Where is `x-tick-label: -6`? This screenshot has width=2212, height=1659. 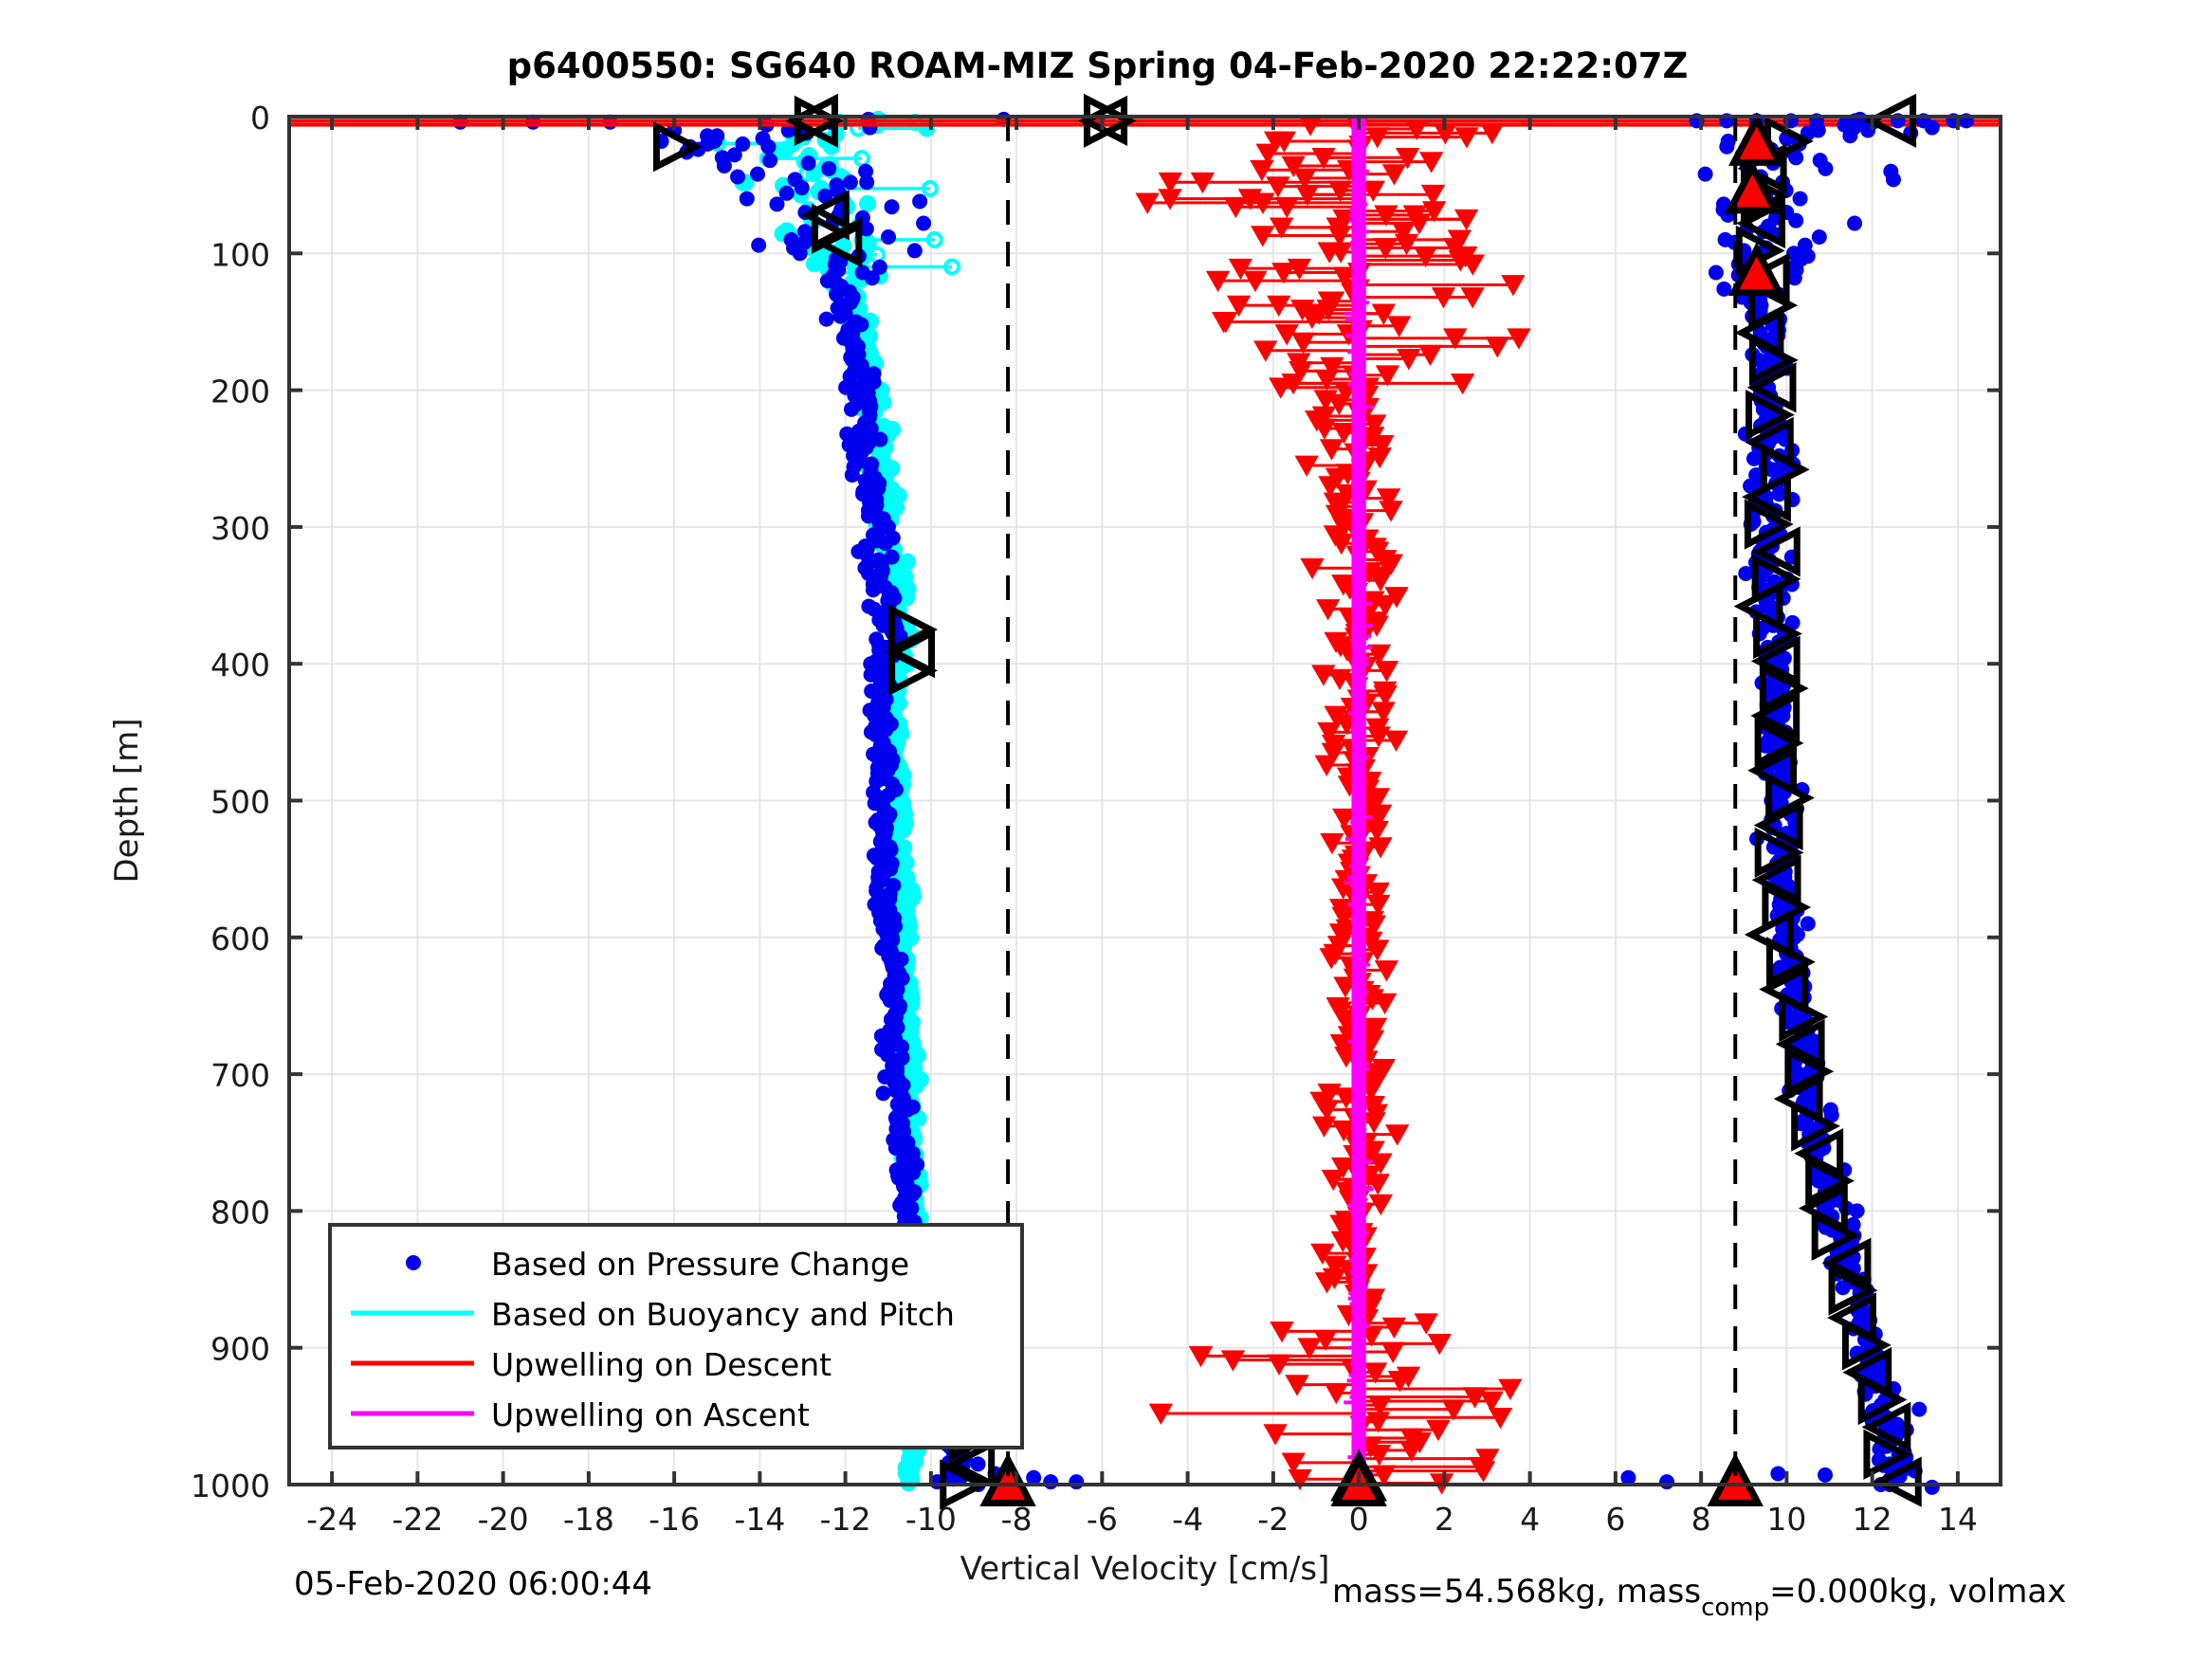 x-tick-label: -6 is located at coordinates (1102, 1519).